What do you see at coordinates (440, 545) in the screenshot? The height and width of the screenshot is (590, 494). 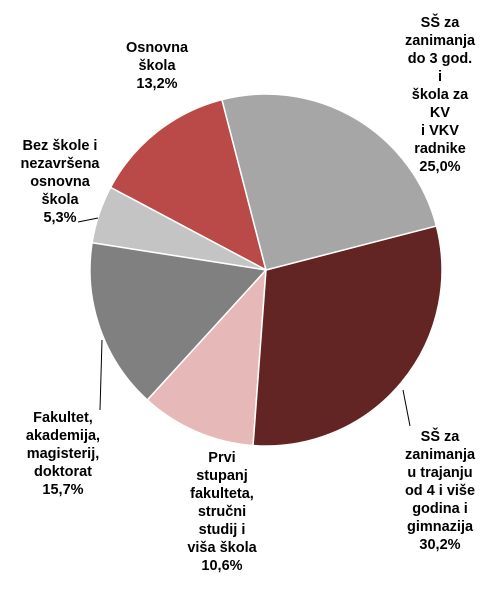 I see `value-label: 30,2%` at bounding box center [440, 545].